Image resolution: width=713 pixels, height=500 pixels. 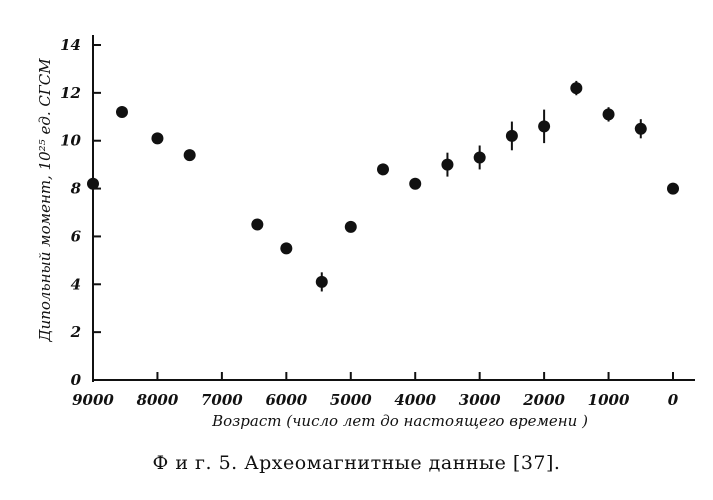 I want to click on y-tick-label: 4, so click(x=76, y=284).